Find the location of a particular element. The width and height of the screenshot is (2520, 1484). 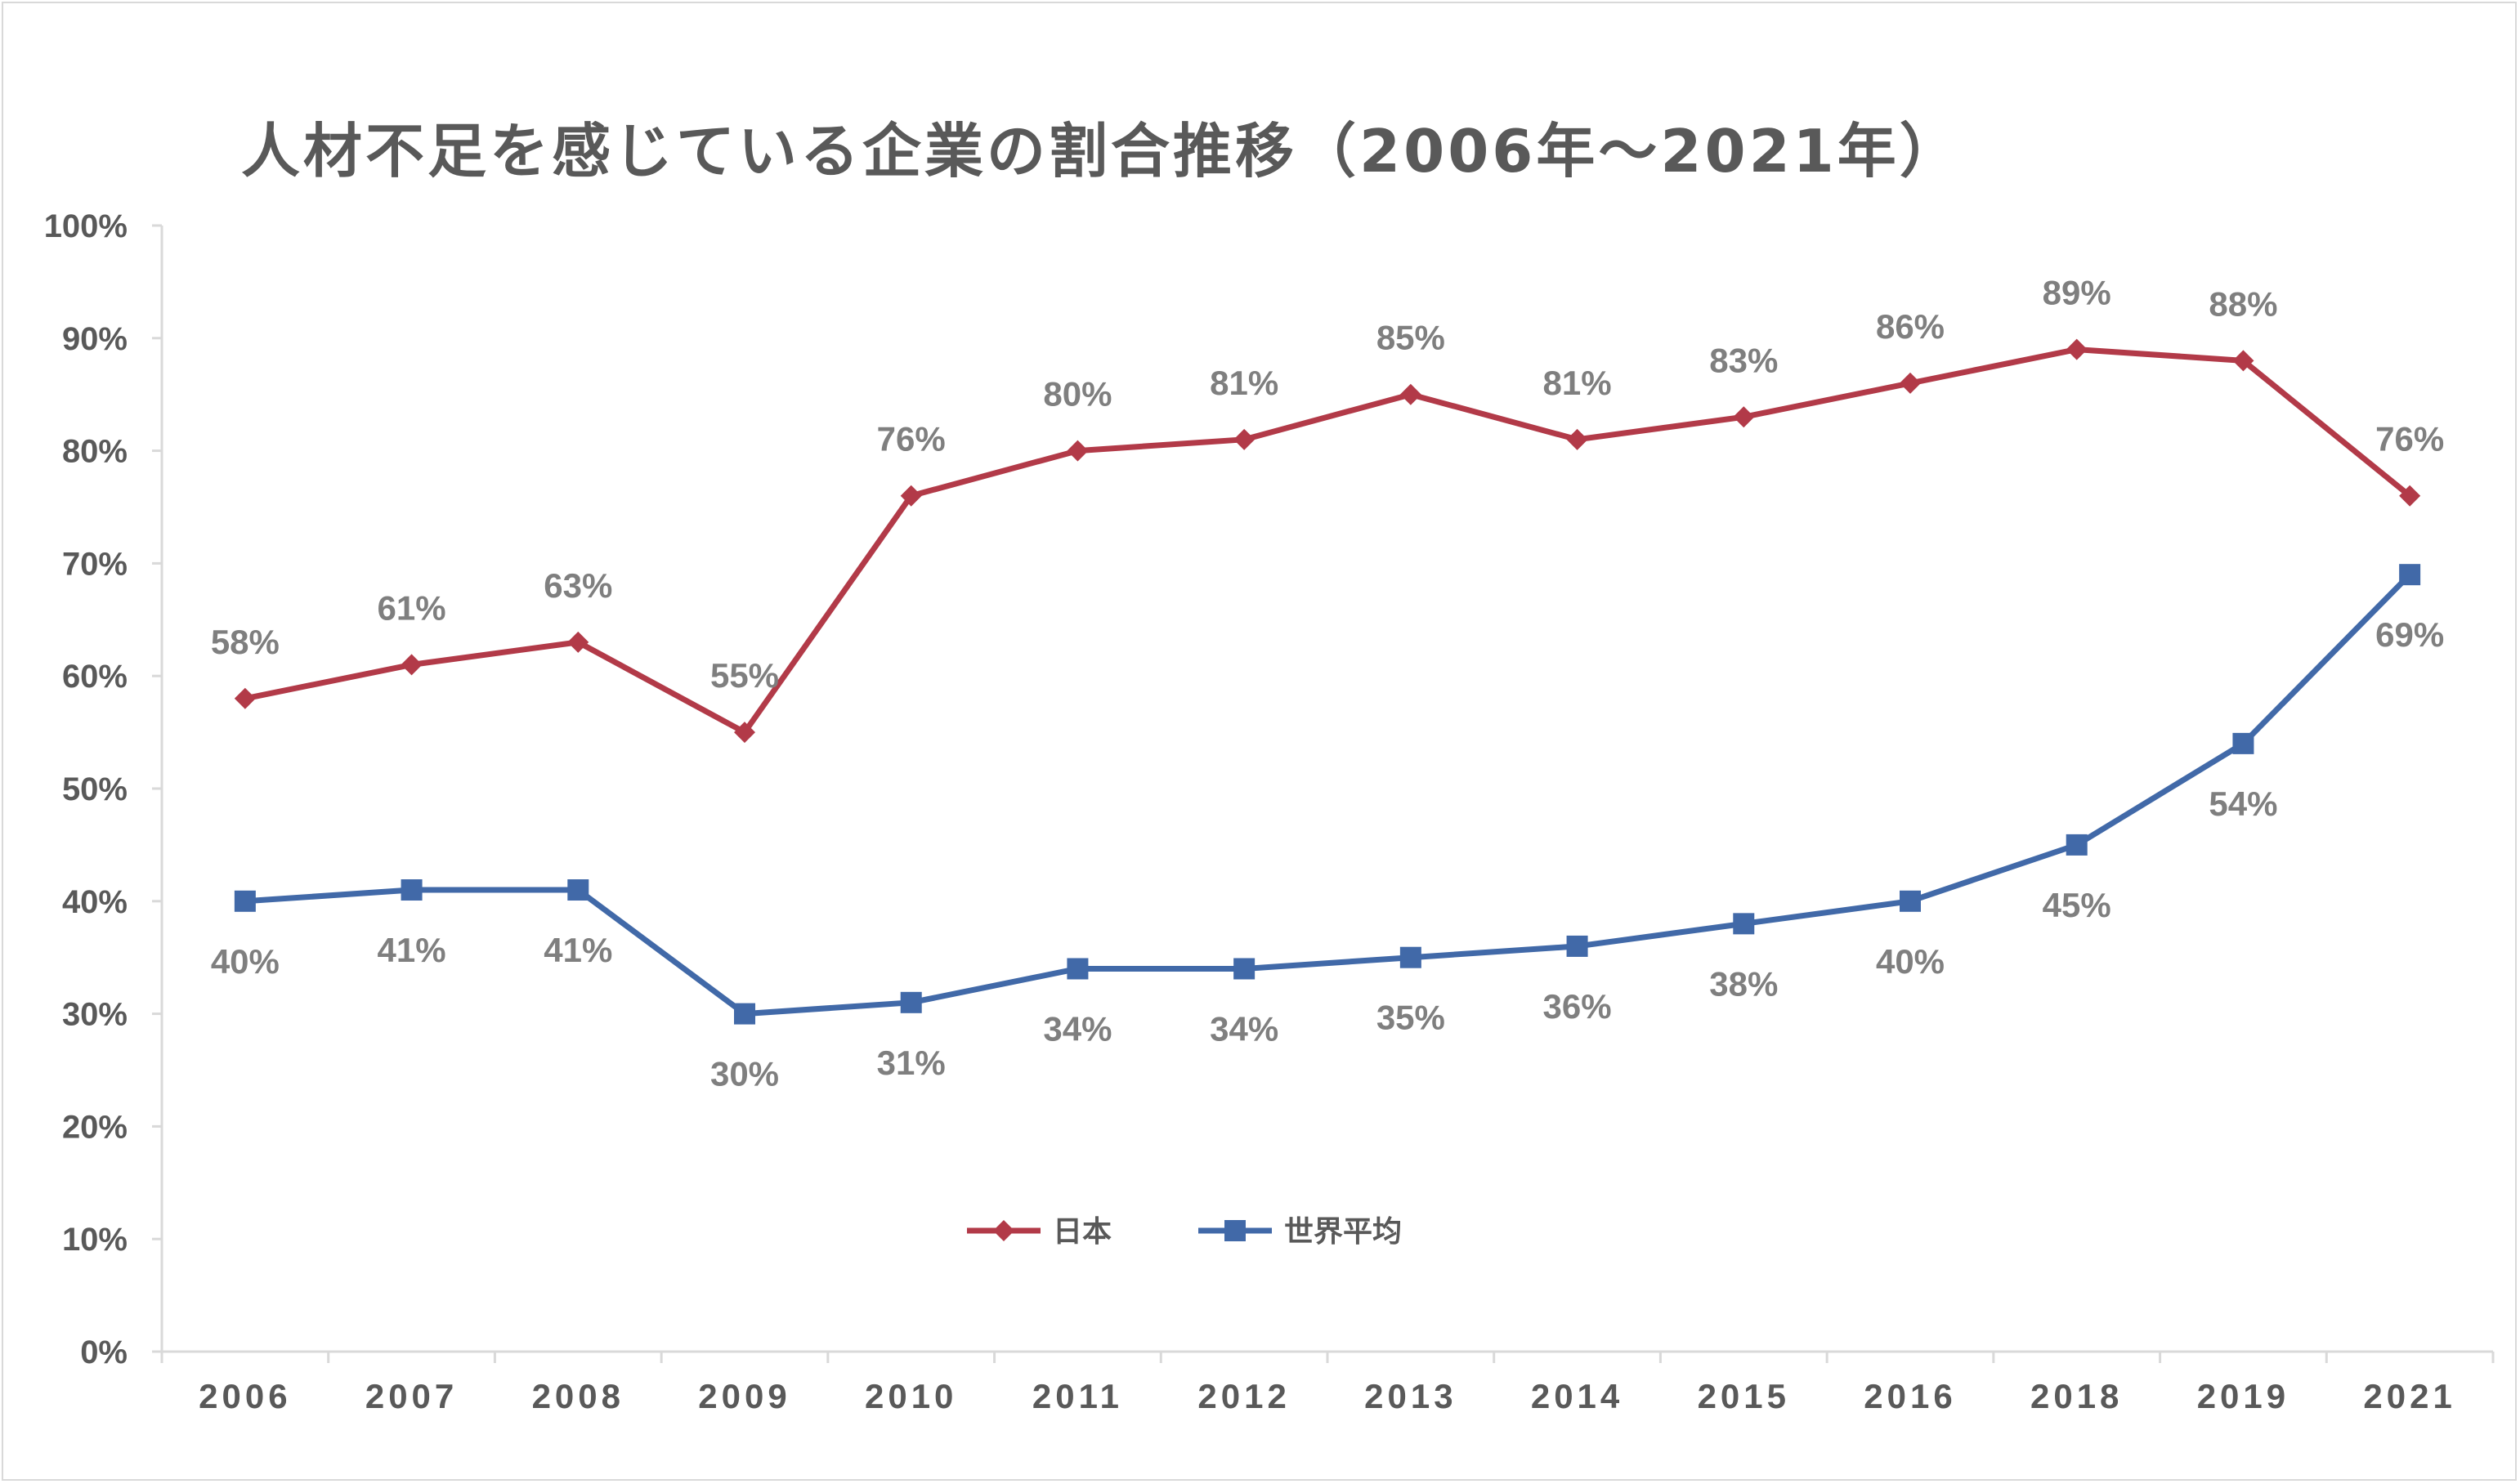

y-tick-label: 90% is located at coordinates (95, 339).